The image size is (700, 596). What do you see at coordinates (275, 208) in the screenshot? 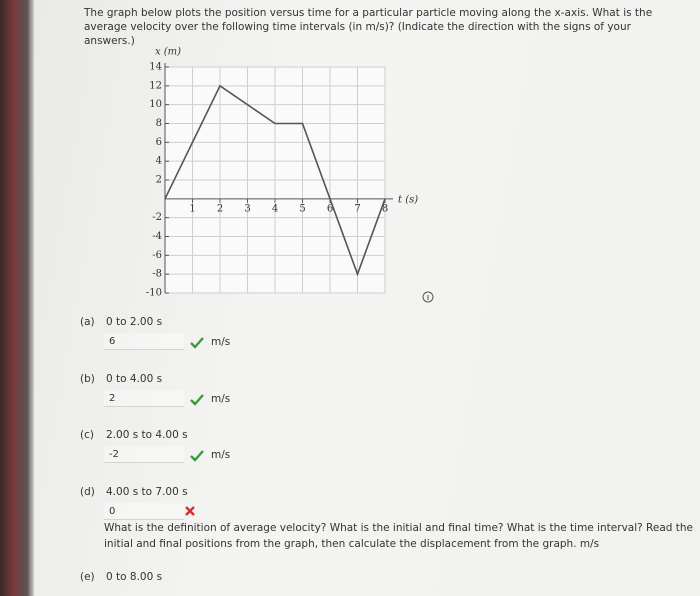
I see `x-tick-label: 4` at bounding box center [275, 208].